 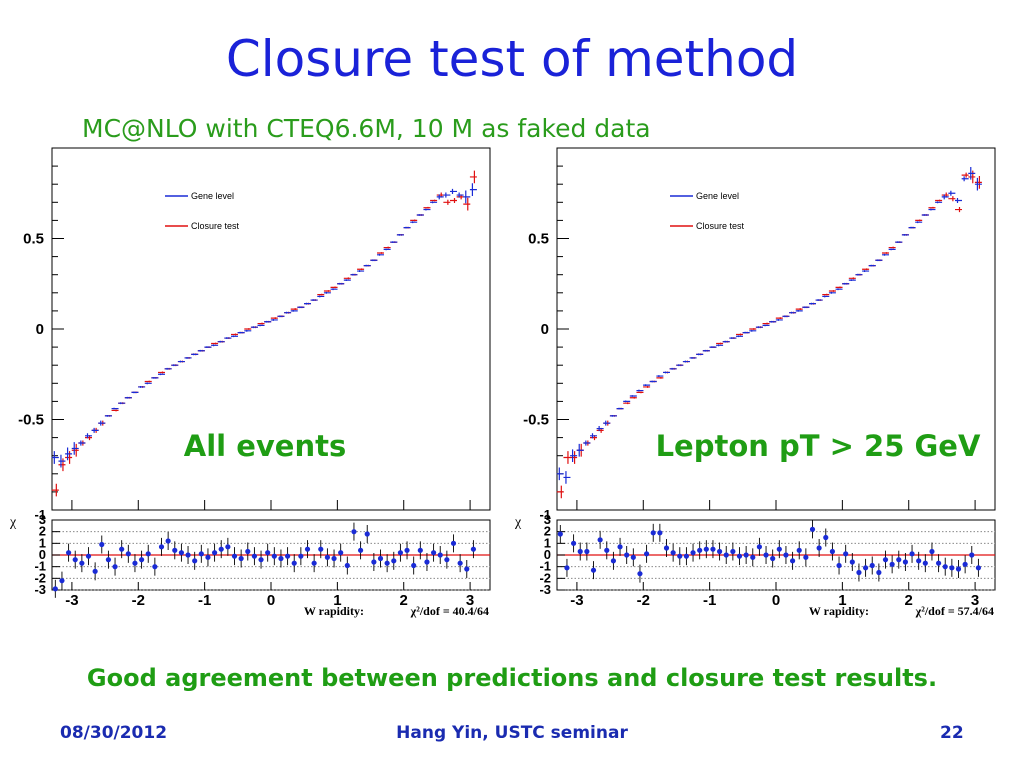 What do you see at coordinates (547, 531) in the screenshot?
I see `c1-chi-tick-label: 2` at bounding box center [547, 531].